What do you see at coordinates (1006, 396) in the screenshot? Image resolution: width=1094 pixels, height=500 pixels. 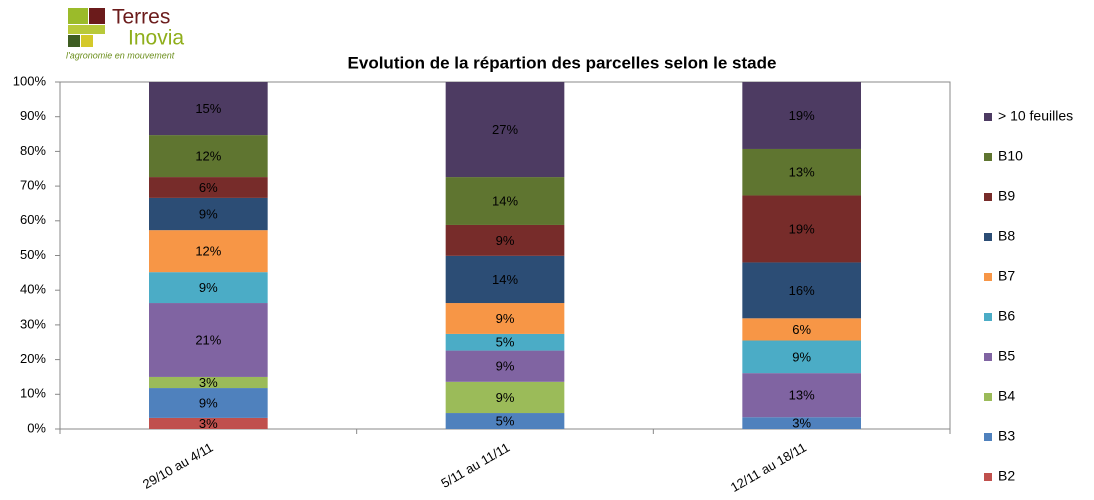 I see `legend-label: B4` at bounding box center [1006, 396].